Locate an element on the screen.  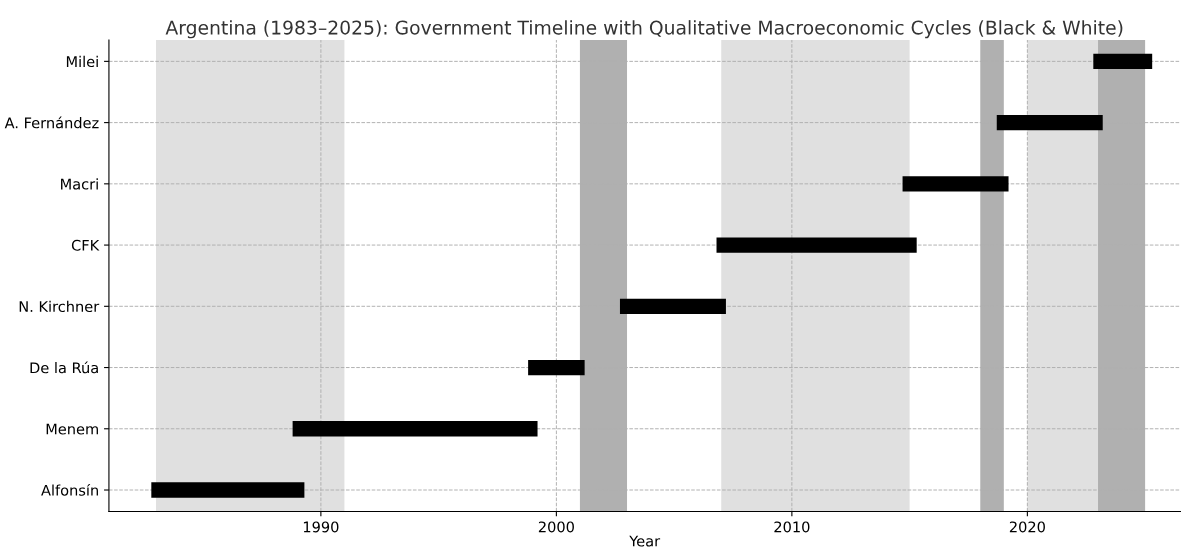
y-tick-label: Macri is located at coordinates (79, 184).